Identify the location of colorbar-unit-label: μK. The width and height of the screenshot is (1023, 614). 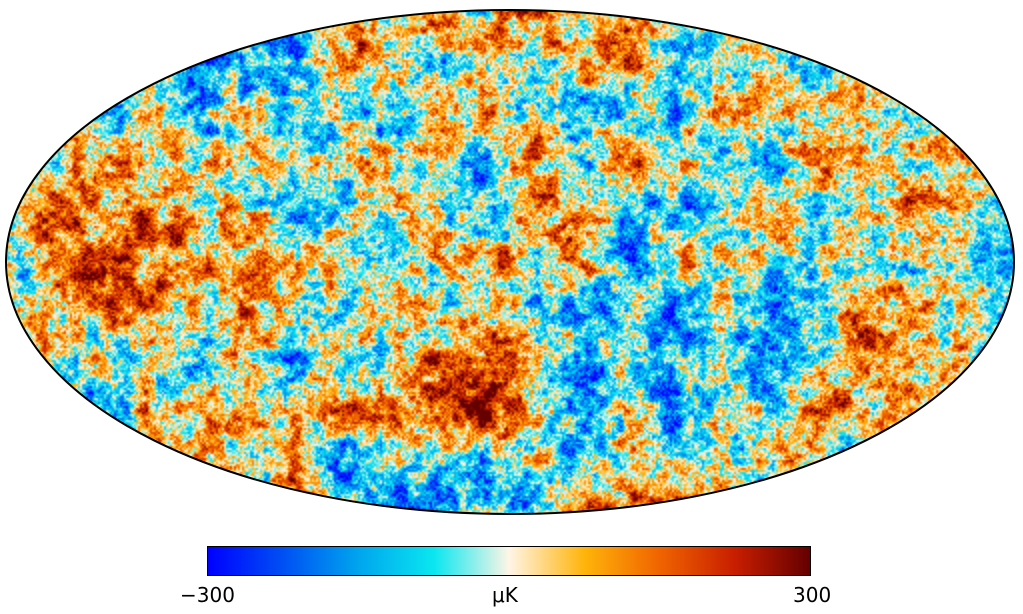
(505, 595).